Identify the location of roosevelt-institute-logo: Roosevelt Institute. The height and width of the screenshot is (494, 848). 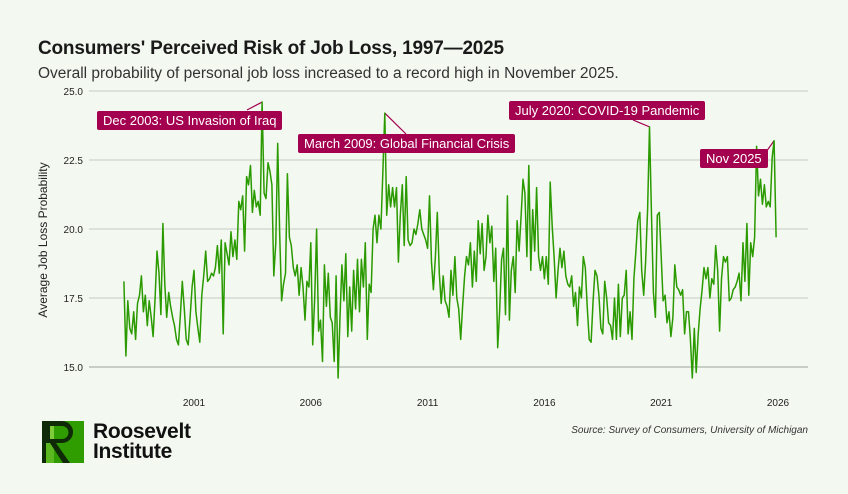
(116, 442).